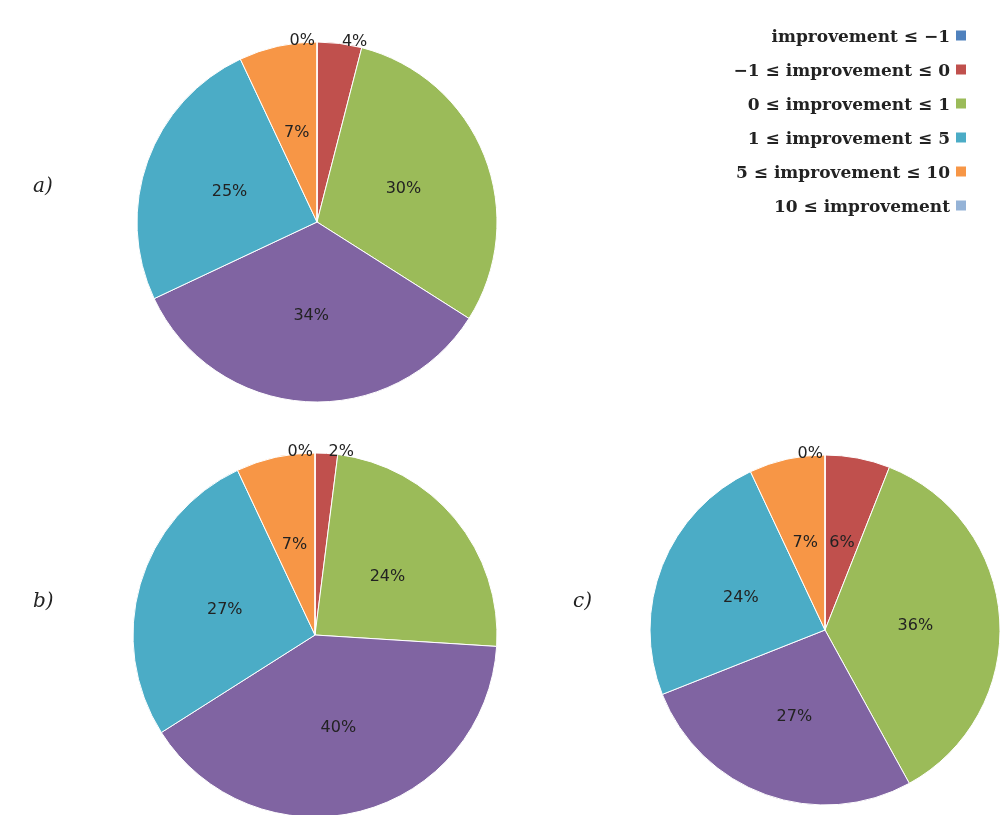 The height and width of the screenshot is (815, 1003). What do you see at coordinates (583, 600) in the screenshot?
I see `text: c)` at bounding box center [583, 600].